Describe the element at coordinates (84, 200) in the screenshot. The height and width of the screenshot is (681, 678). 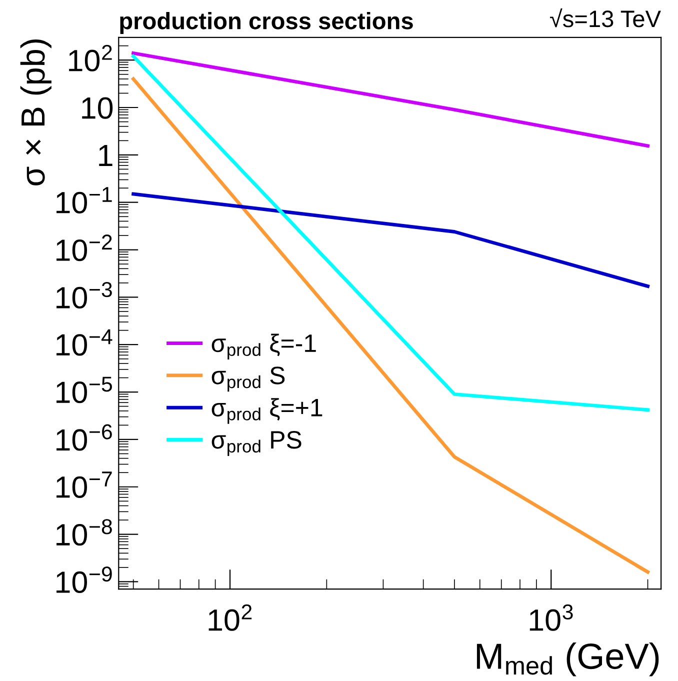
I see `y-tick-label: 10$^{−1}$` at that location.